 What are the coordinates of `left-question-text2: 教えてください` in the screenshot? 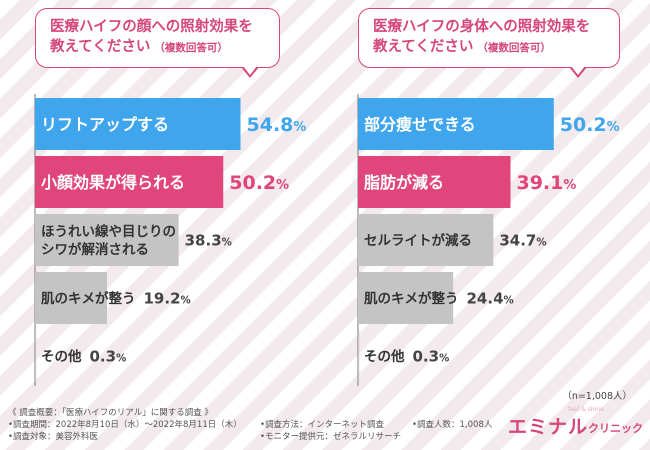 It's located at (100, 47).